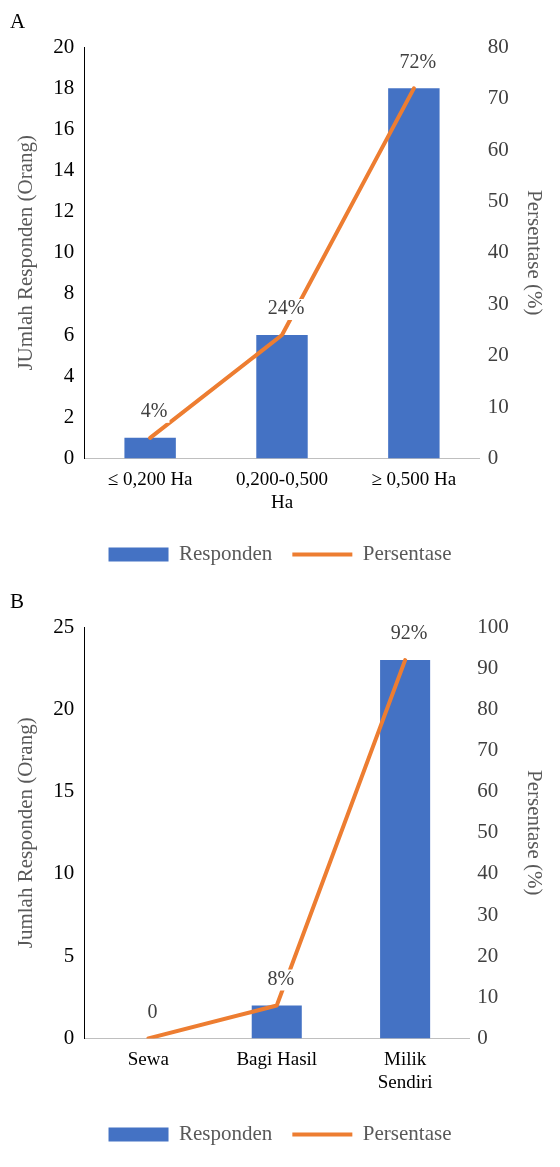  What do you see at coordinates (69, 954) in the screenshot?
I see `y-tick-label: 5` at bounding box center [69, 954].